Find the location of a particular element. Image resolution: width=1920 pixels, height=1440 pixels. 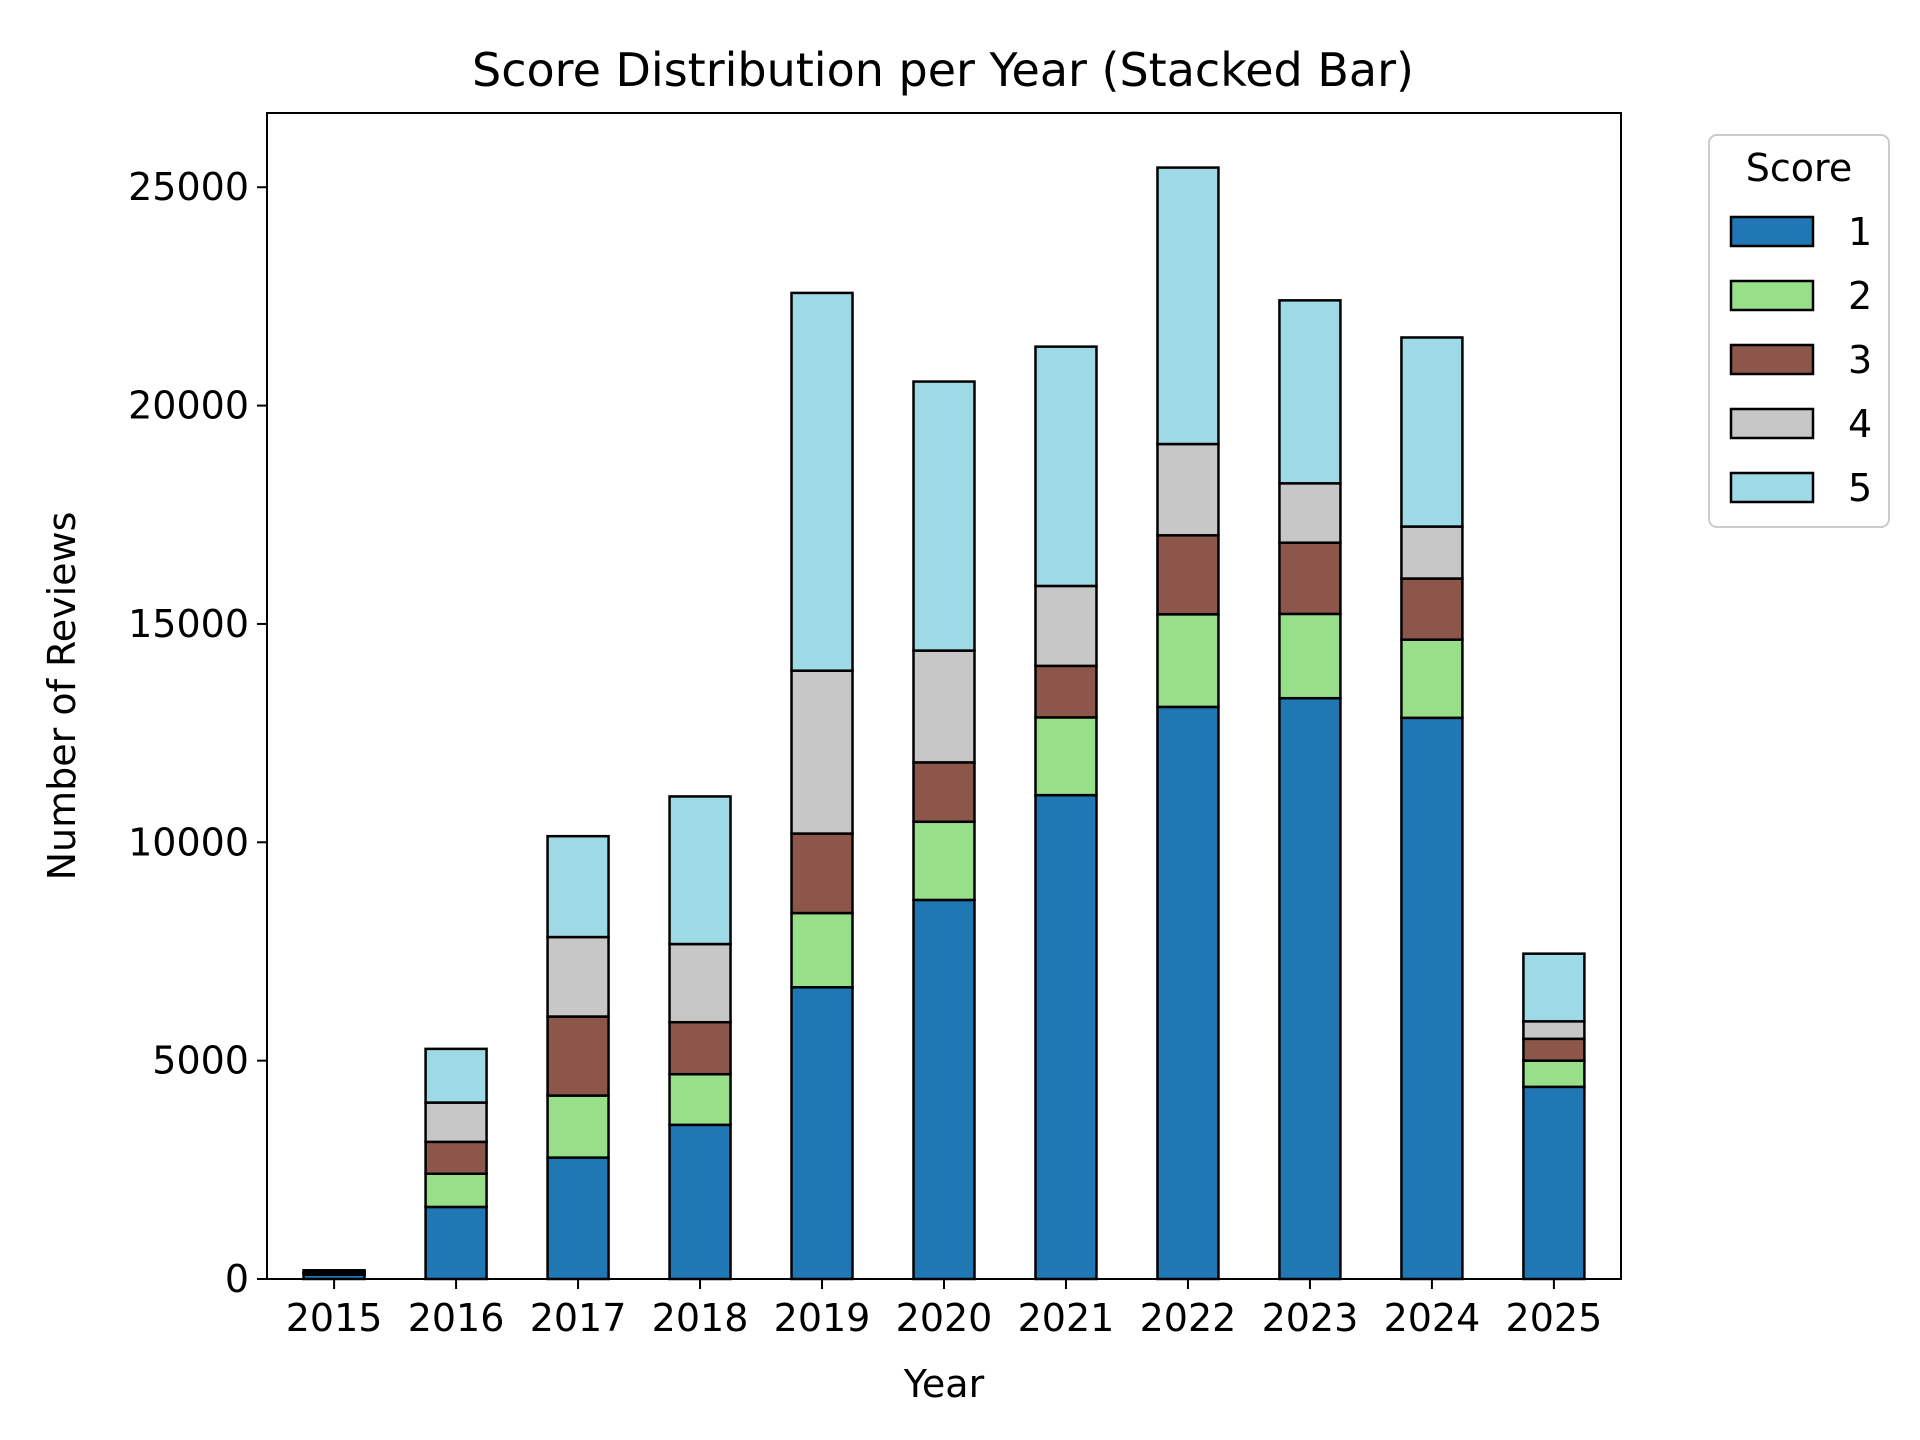

x-tick-label: 2015 is located at coordinates (334, 1318).